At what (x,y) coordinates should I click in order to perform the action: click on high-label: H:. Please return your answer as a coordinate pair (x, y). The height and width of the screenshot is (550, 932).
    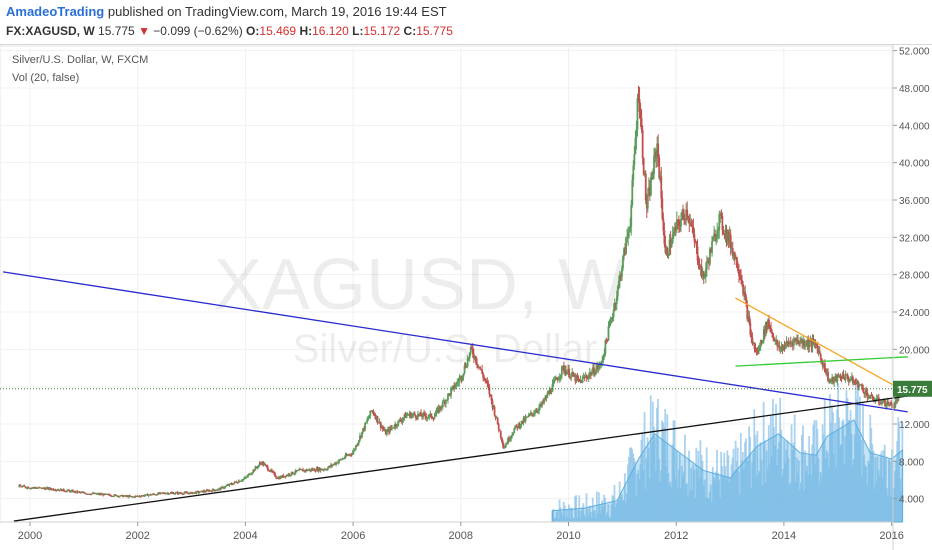
    Looking at the image, I should click on (306, 31).